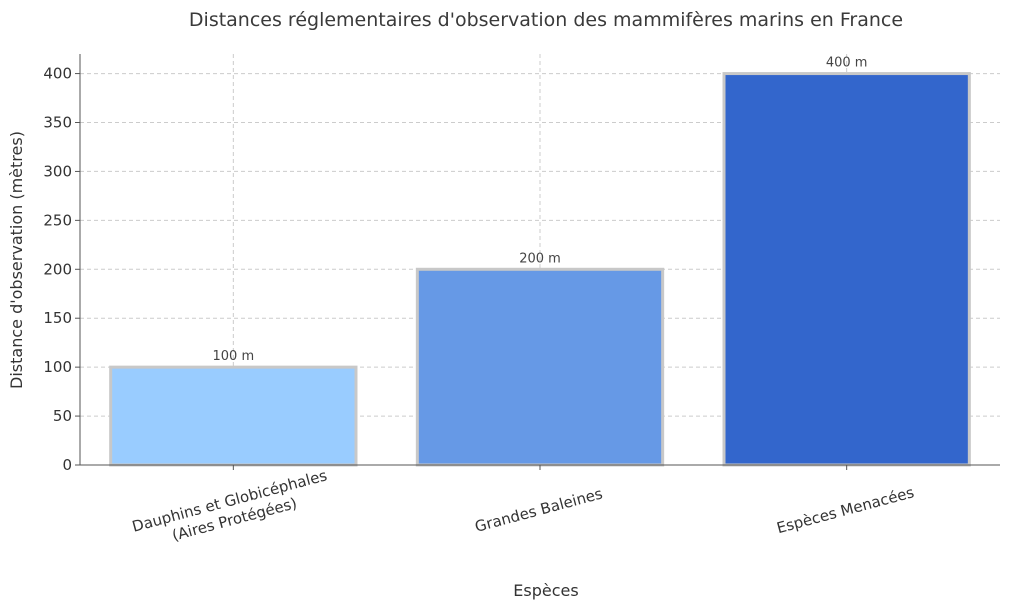 The height and width of the screenshot is (610, 1024). Describe the element at coordinates (57, 318) in the screenshot. I see `y-tick-label: 150` at that location.